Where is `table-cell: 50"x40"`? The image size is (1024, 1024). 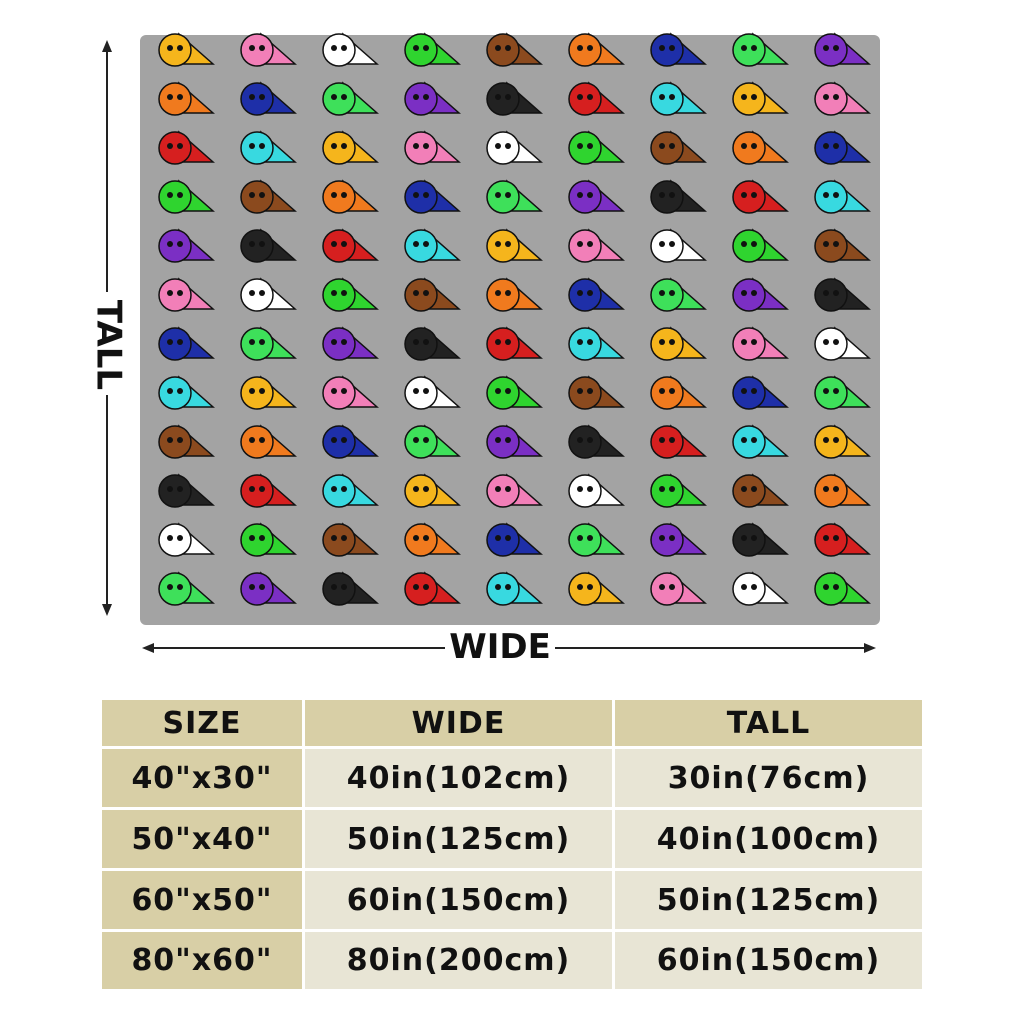
table-cell: 50"x40" is located at coordinates (202, 839).